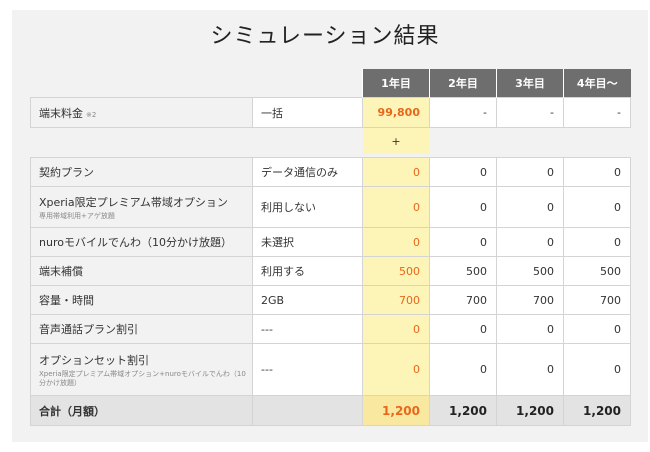 The width and height of the screenshot is (650, 452). I want to click on cell-year-2: 700, so click(463, 300).